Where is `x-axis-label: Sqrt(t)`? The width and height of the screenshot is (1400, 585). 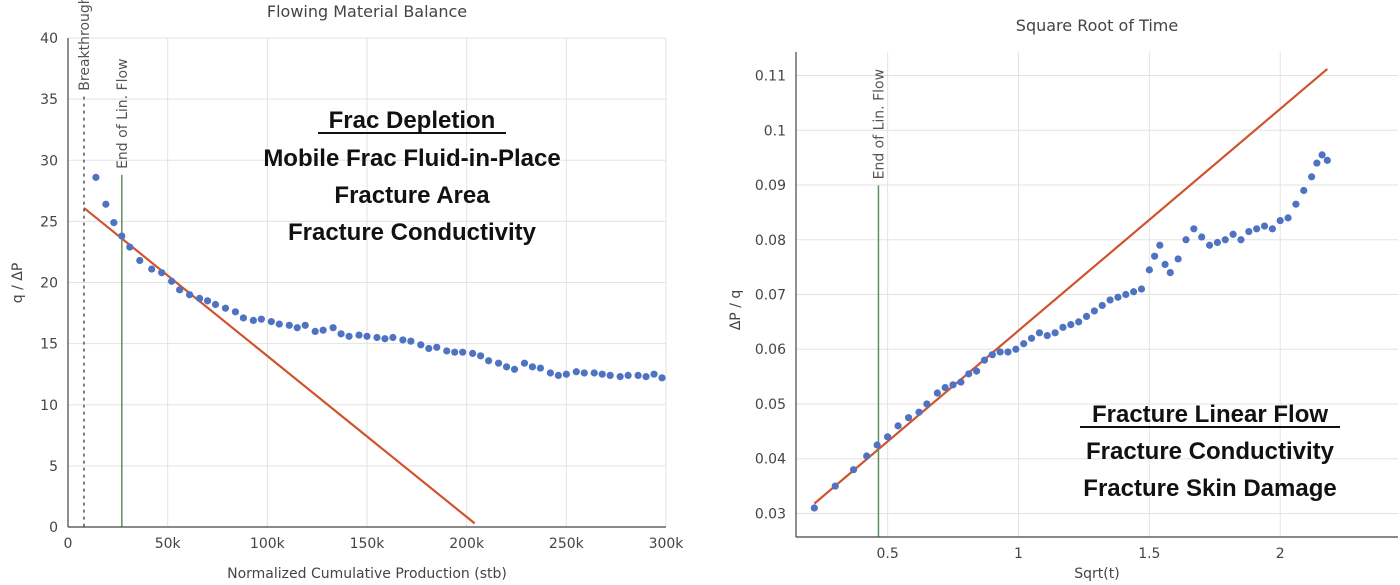 x-axis-label: Sqrt(t) is located at coordinates (1096, 574).